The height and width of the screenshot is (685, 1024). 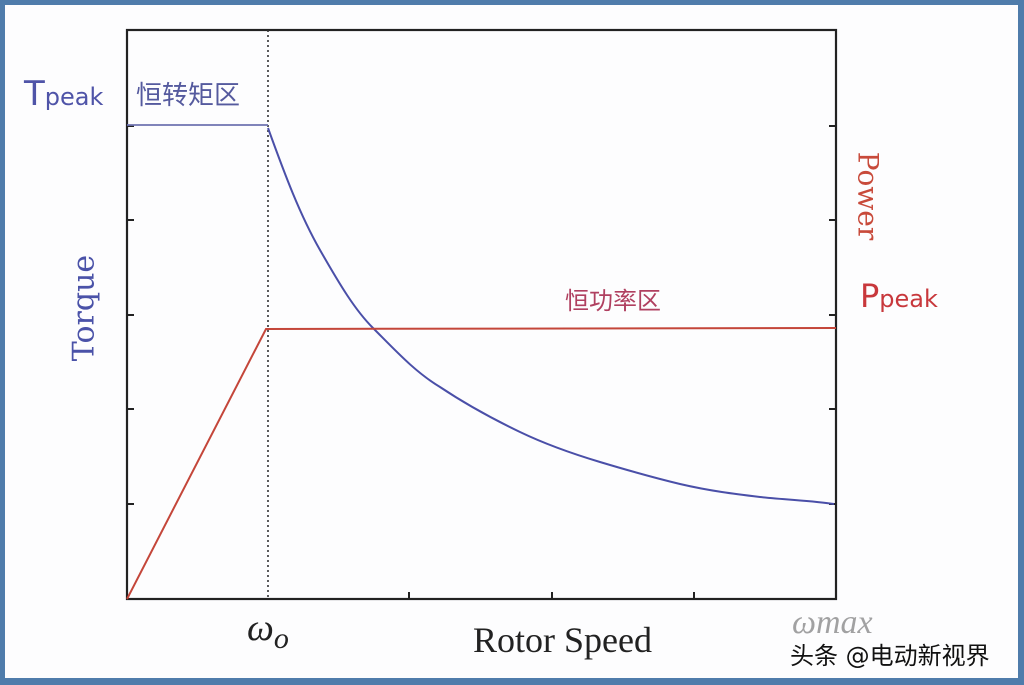 I want to click on max-speed-tick-label: ωmax, so click(x=832, y=622).